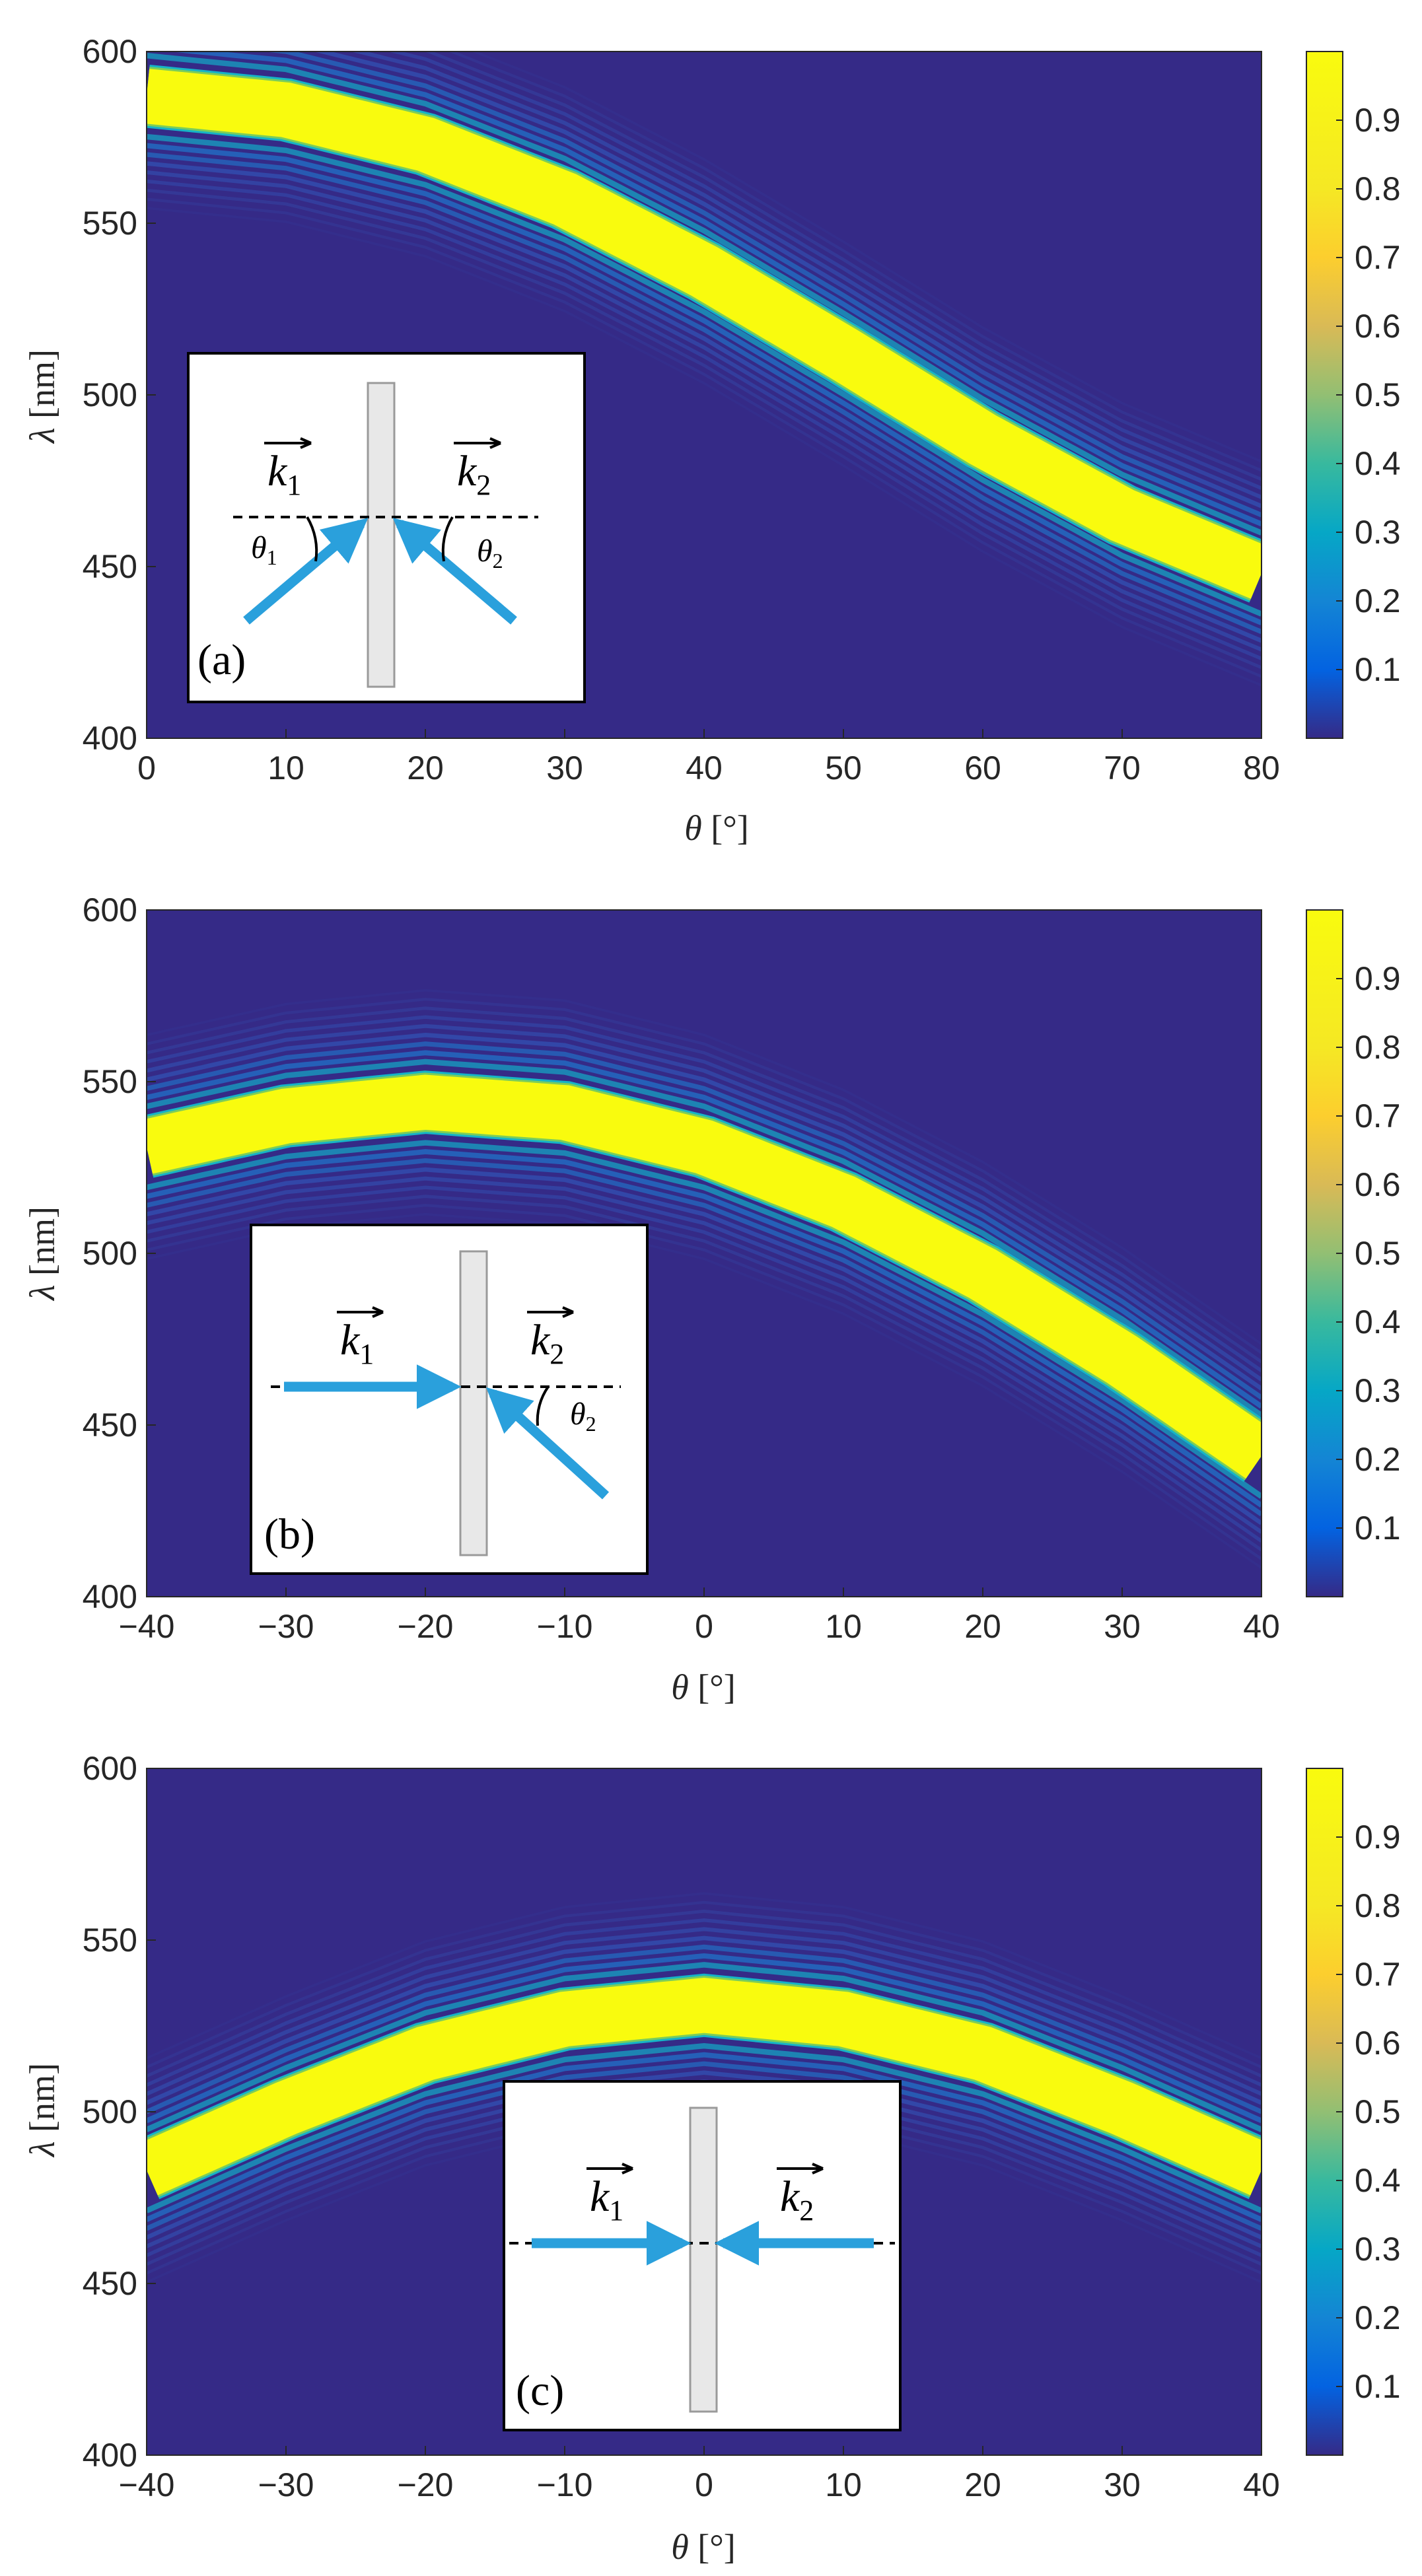 The width and height of the screenshot is (1422, 2576). What do you see at coordinates (1378, 1906) in the screenshot?
I see `colorbar-tick-label: 0.8` at bounding box center [1378, 1906].